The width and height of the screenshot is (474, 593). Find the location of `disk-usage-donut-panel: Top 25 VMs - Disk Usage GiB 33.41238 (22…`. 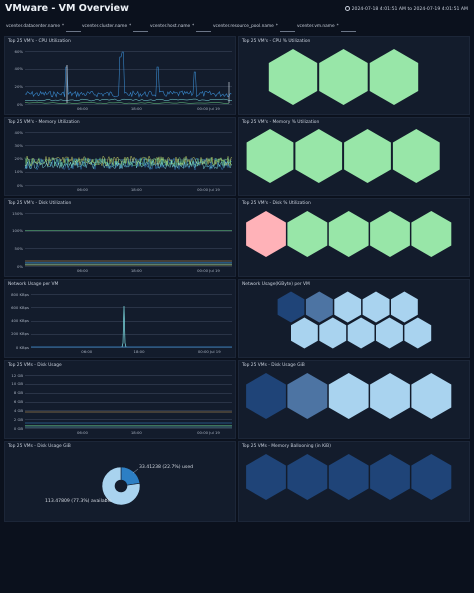

disk-usage-donut-panel: Top 25 VMs - Disk Usage GiB 33.41238 (22… is located at coordinates (120, 481).